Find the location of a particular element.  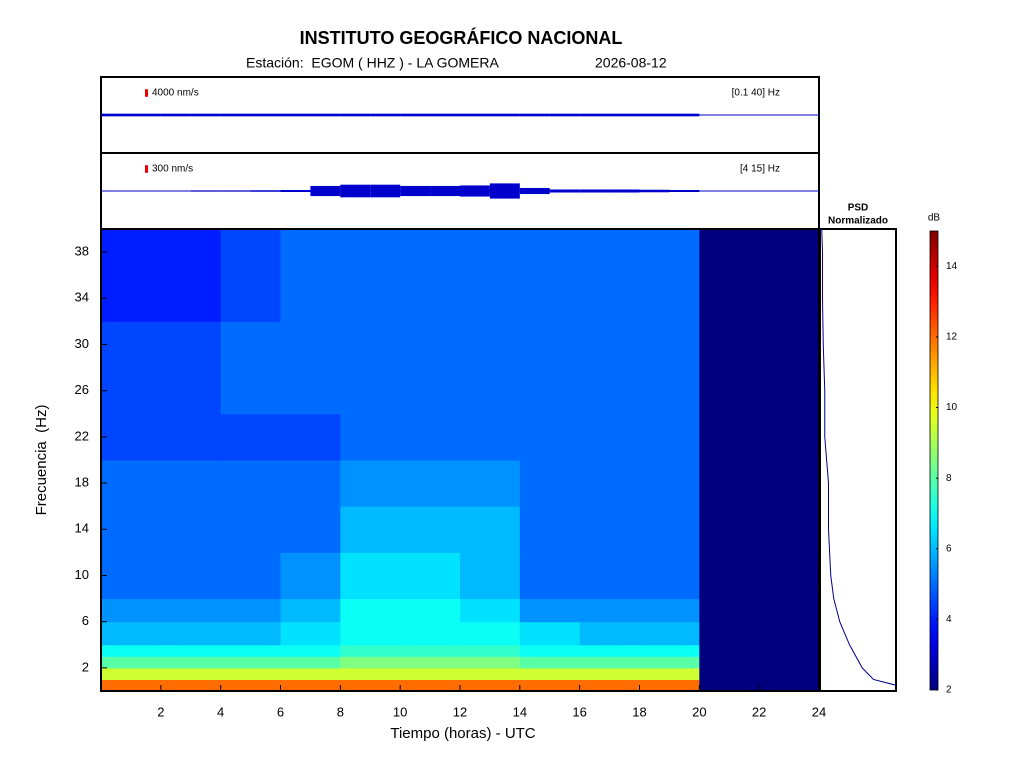

y-tick-label: 34 is located at coordinates (82, 297).